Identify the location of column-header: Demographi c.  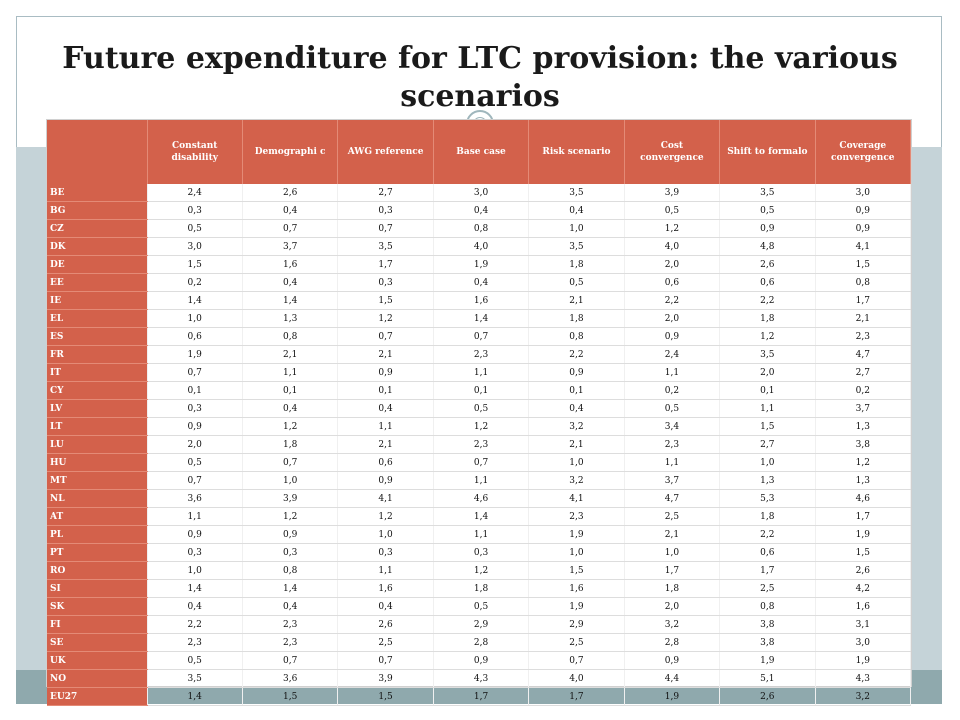
(290, 152).